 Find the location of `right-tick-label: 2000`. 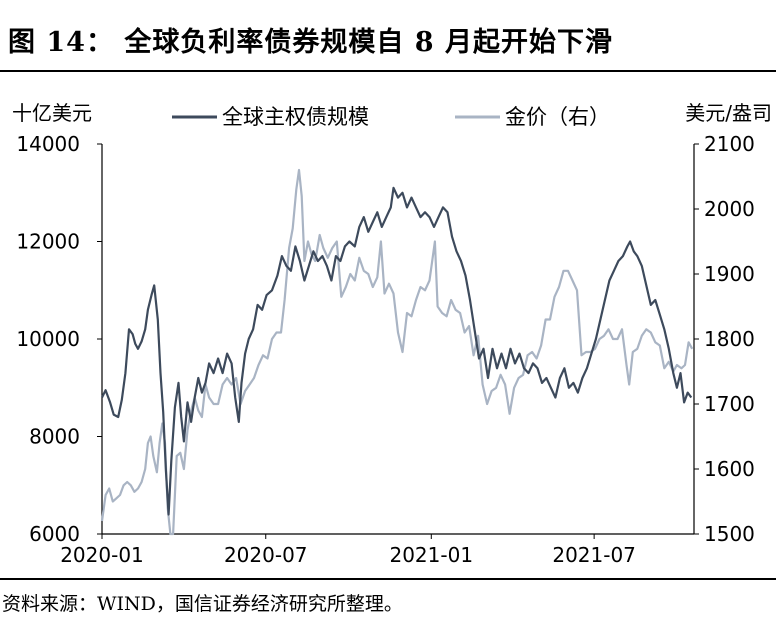

right-tick-label: 2000 is located at coordinates (729, 209).